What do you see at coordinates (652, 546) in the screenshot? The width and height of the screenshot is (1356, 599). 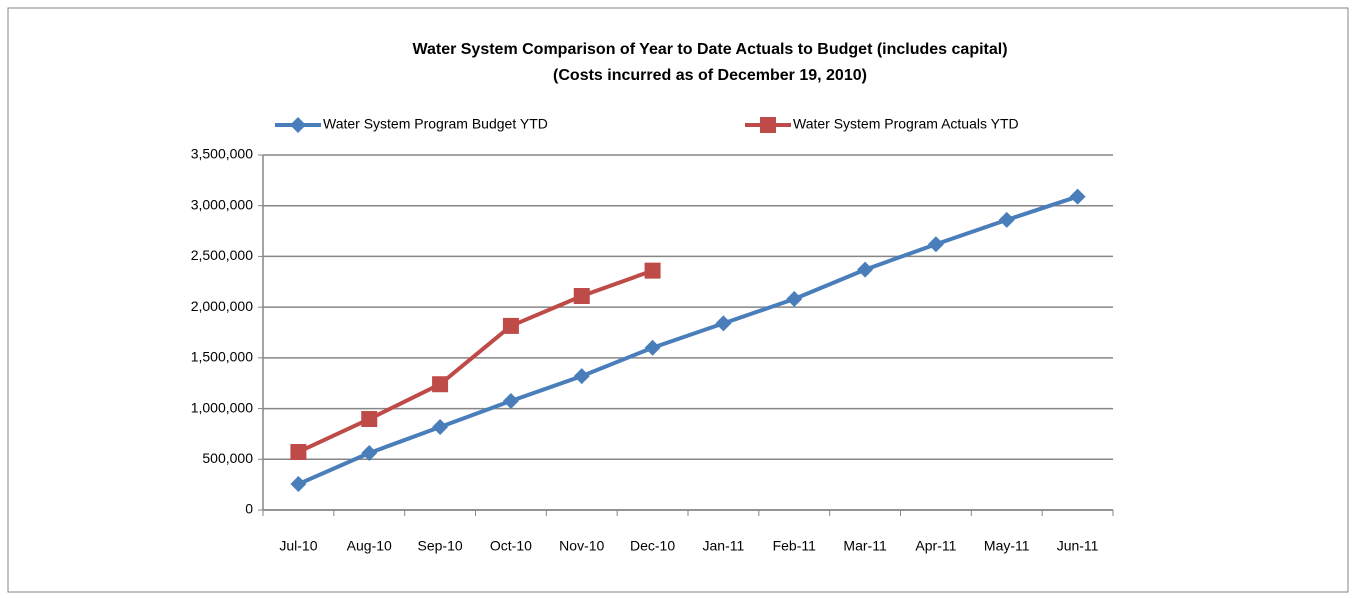 I see `x-tick-label: Dec-10` at bounding box center [652, 546].